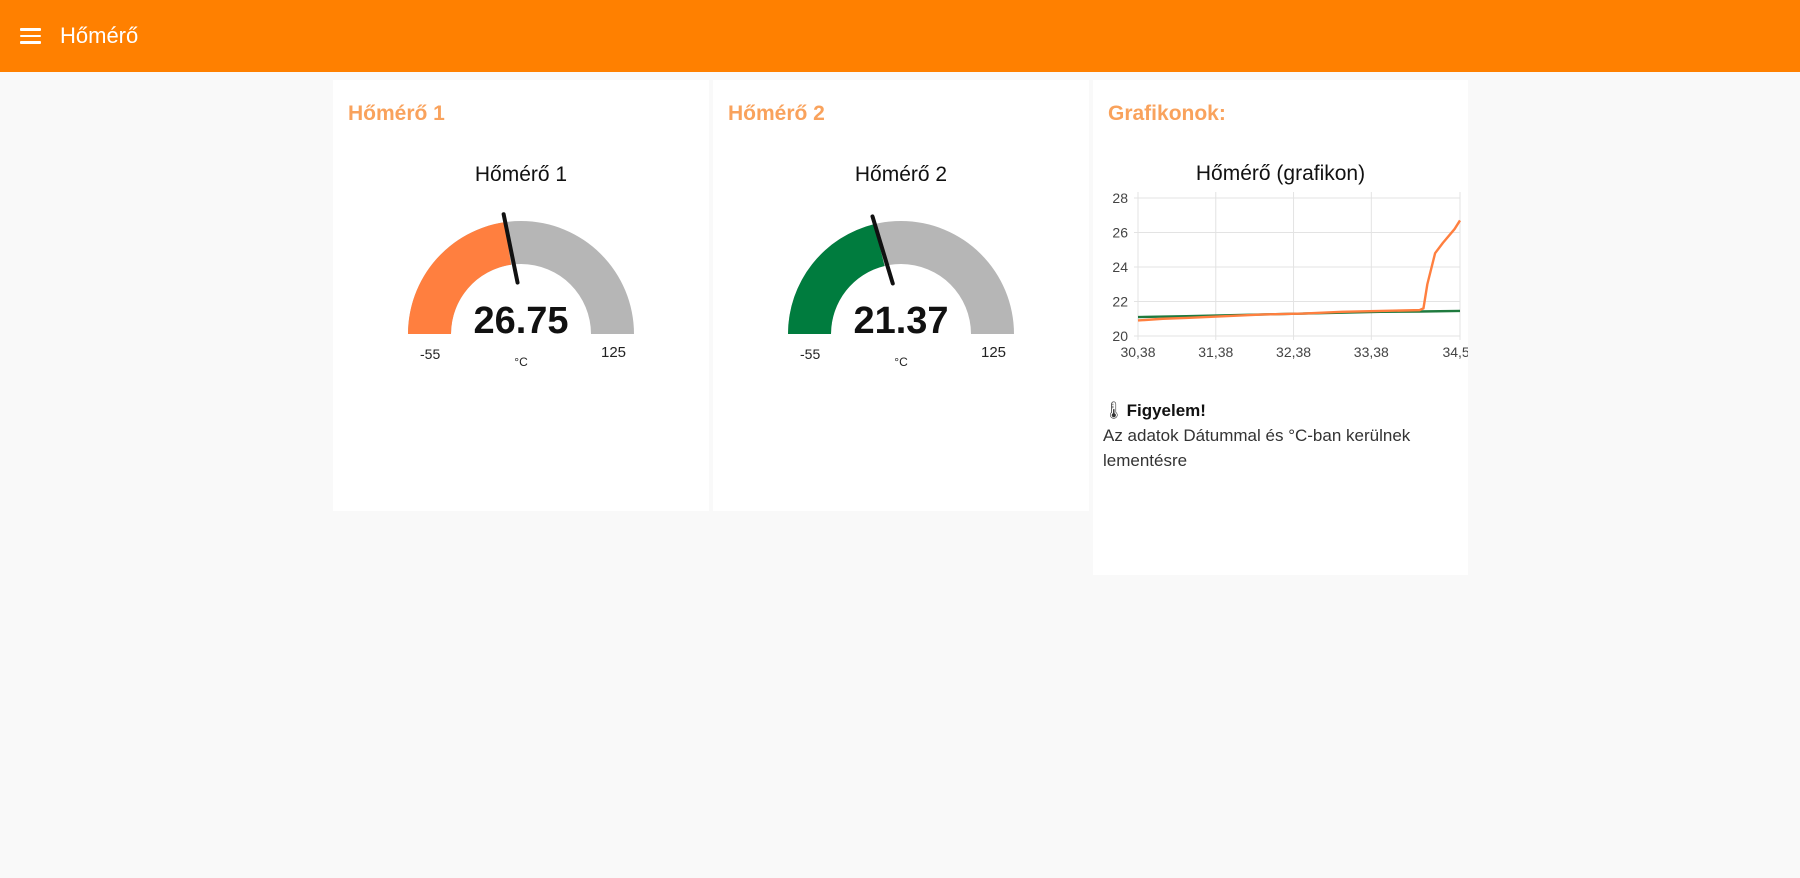 This screenshot has width=1800, height=878. I want to click on card-title: Grafikonok:, so click(1167, 113).